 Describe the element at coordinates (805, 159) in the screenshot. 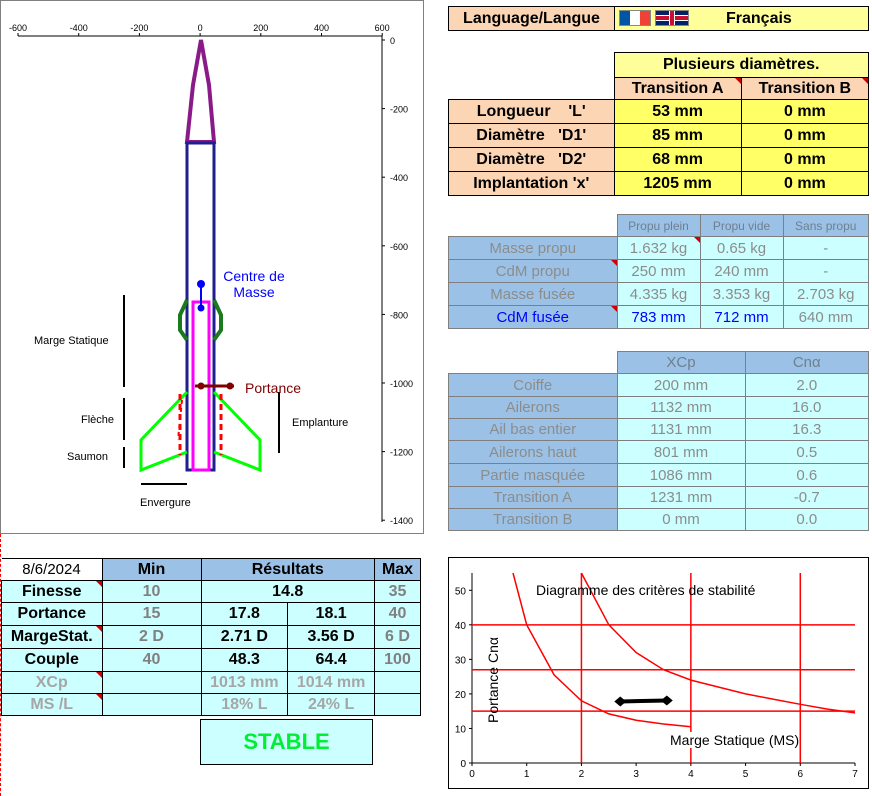

I see `d2-b-input: 0 mm` at that location.